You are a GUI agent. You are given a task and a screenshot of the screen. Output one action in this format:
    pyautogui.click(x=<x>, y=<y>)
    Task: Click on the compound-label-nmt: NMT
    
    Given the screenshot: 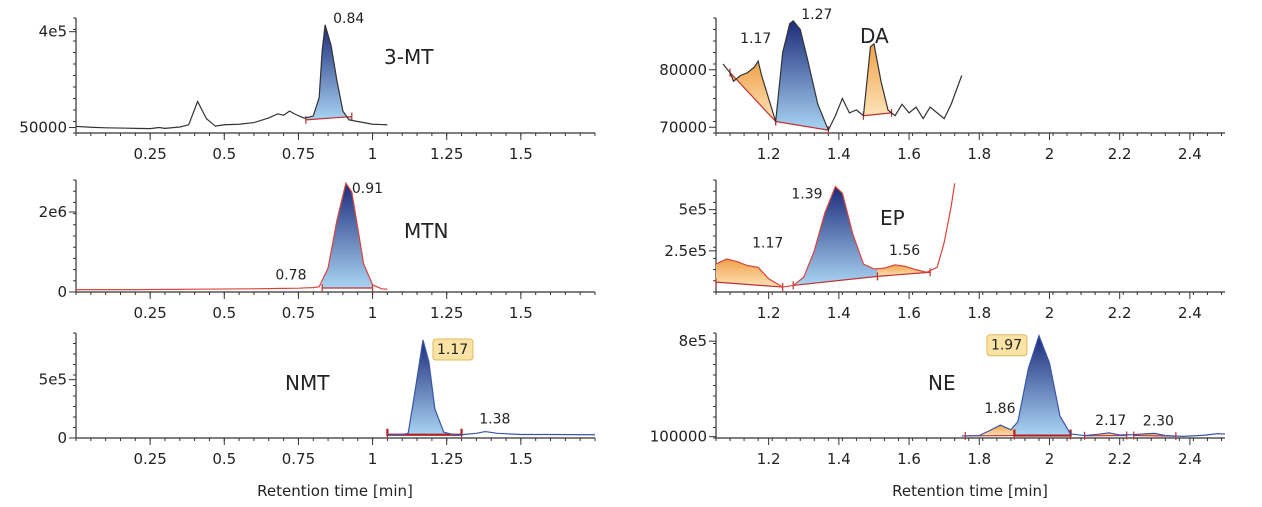 What is the action you would take?
    pyautogui.click(x=307, y=383)
    